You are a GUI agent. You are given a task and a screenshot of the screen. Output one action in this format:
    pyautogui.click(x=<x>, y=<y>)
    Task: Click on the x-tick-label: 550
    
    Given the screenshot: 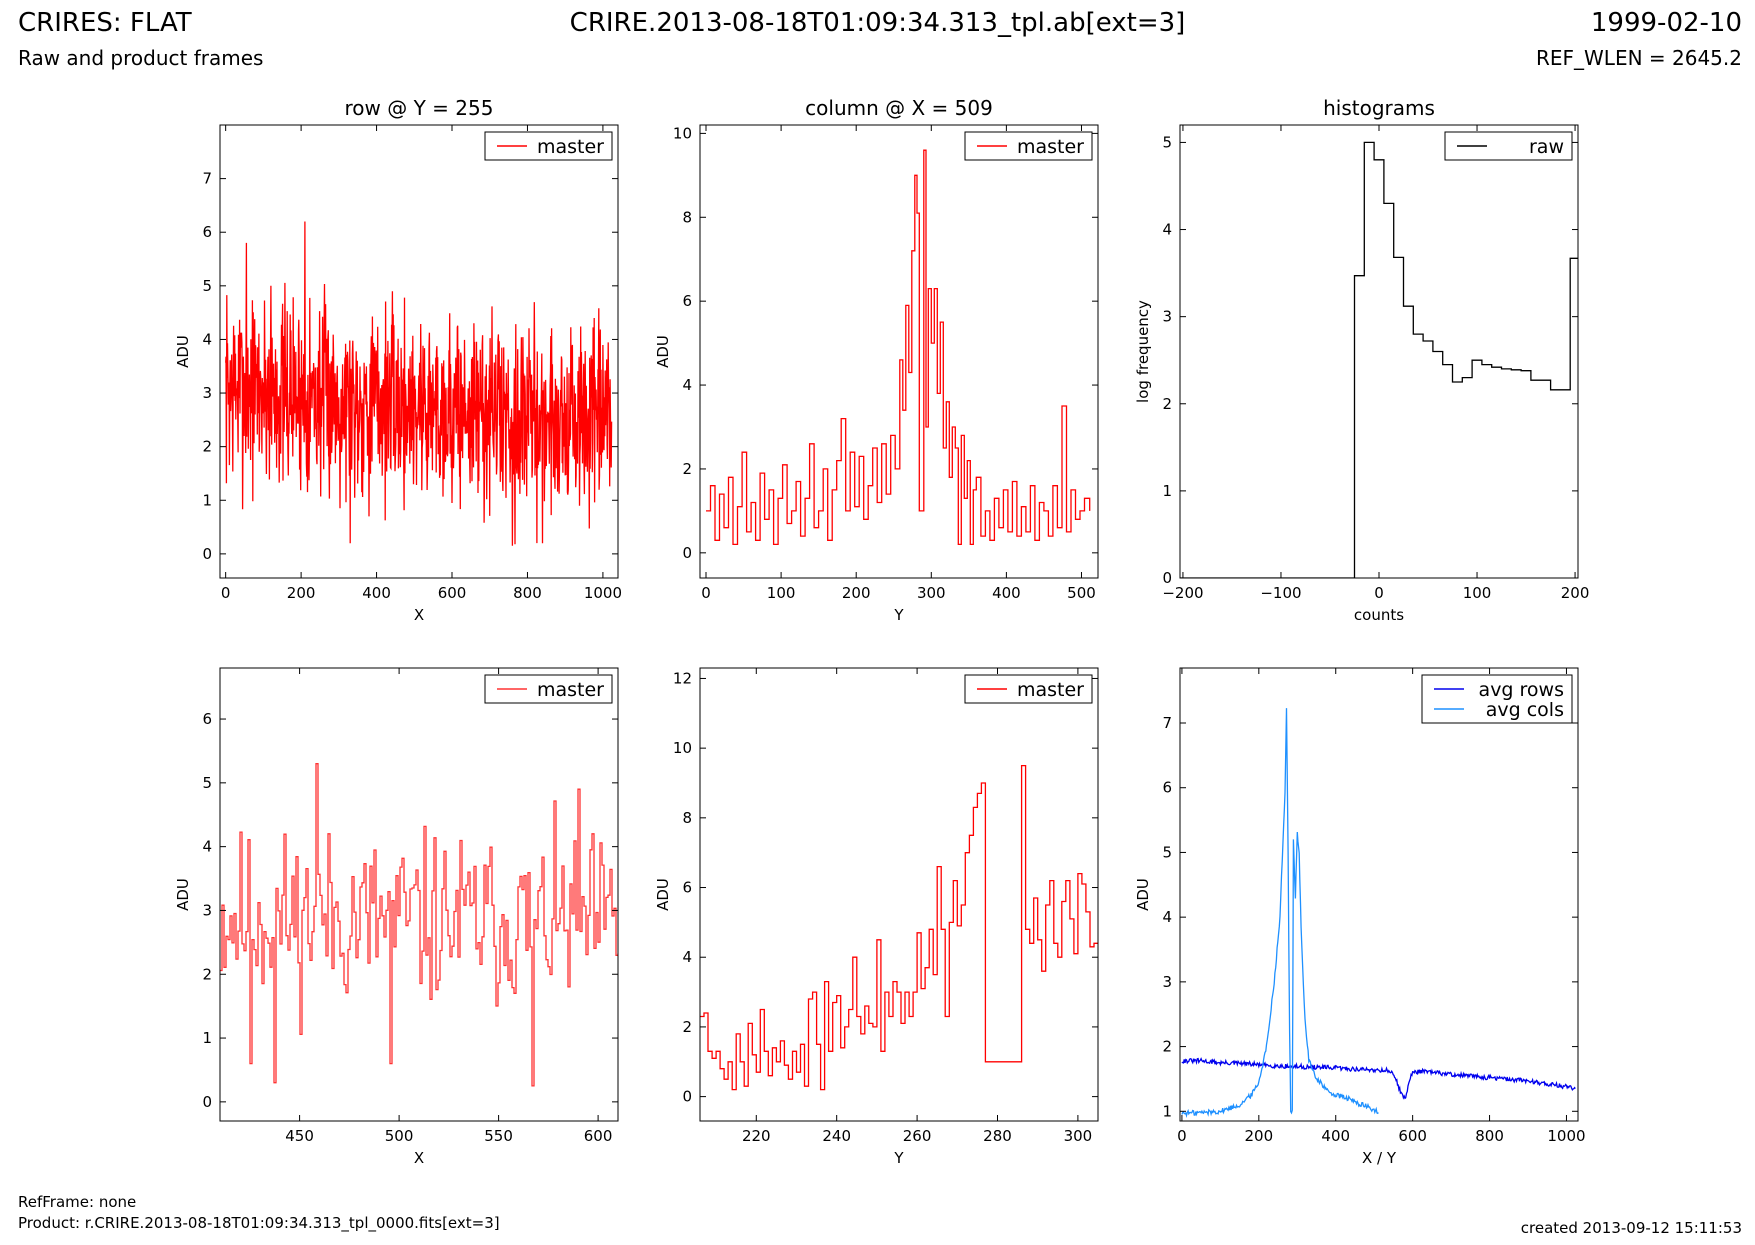 What is the action you would take?
    pyautogui.click(x=498, y=1136)
    